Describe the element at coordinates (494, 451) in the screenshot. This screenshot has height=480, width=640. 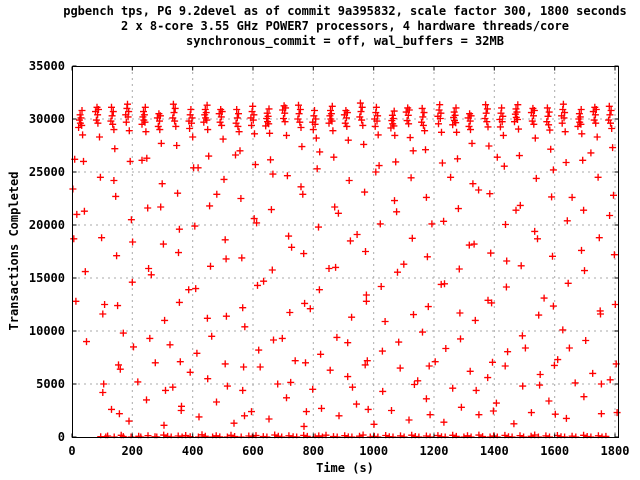
I see `x-tick-label: 1400` at that location.